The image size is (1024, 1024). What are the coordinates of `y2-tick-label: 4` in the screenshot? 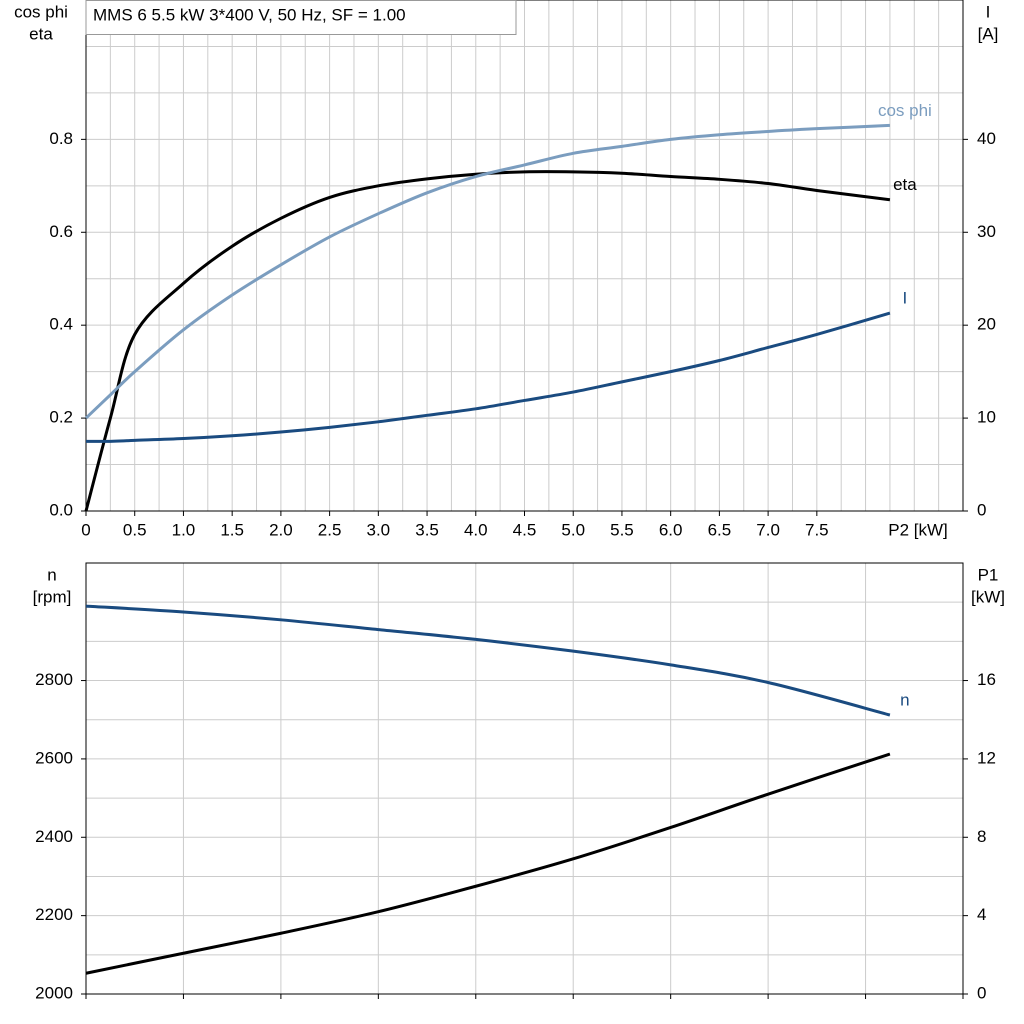 It's located at (981, 914).